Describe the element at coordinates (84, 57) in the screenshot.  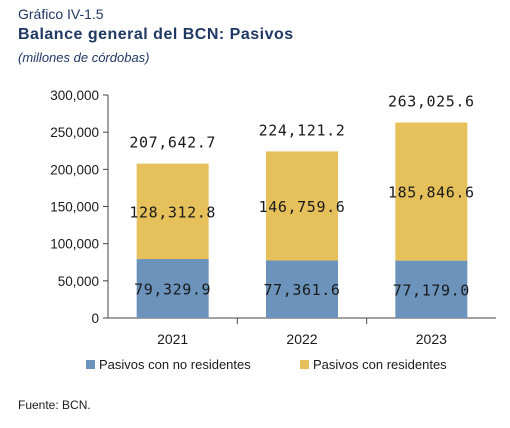
I see `chart-subtitle: (millones de córdobas)` at that location.